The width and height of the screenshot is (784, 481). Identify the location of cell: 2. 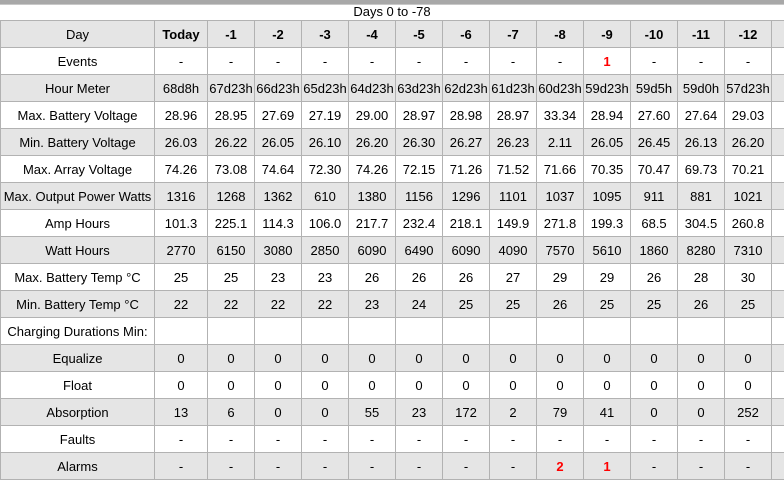
(560, 466).